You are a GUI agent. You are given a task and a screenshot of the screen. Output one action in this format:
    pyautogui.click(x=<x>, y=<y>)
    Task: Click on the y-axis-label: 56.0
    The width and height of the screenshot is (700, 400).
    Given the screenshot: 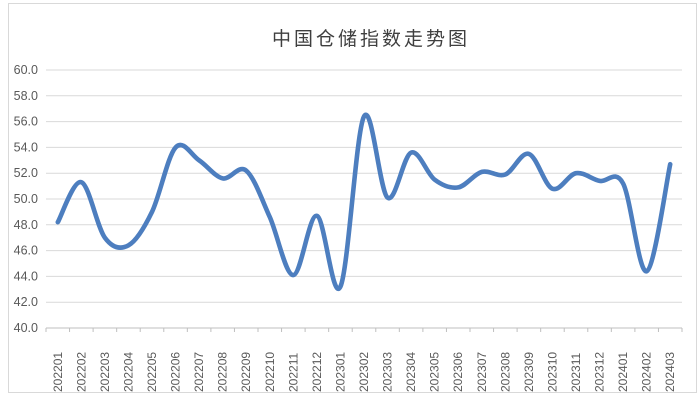 What is the action you would take?
    pyautogui.click(x=26, y=122)
    